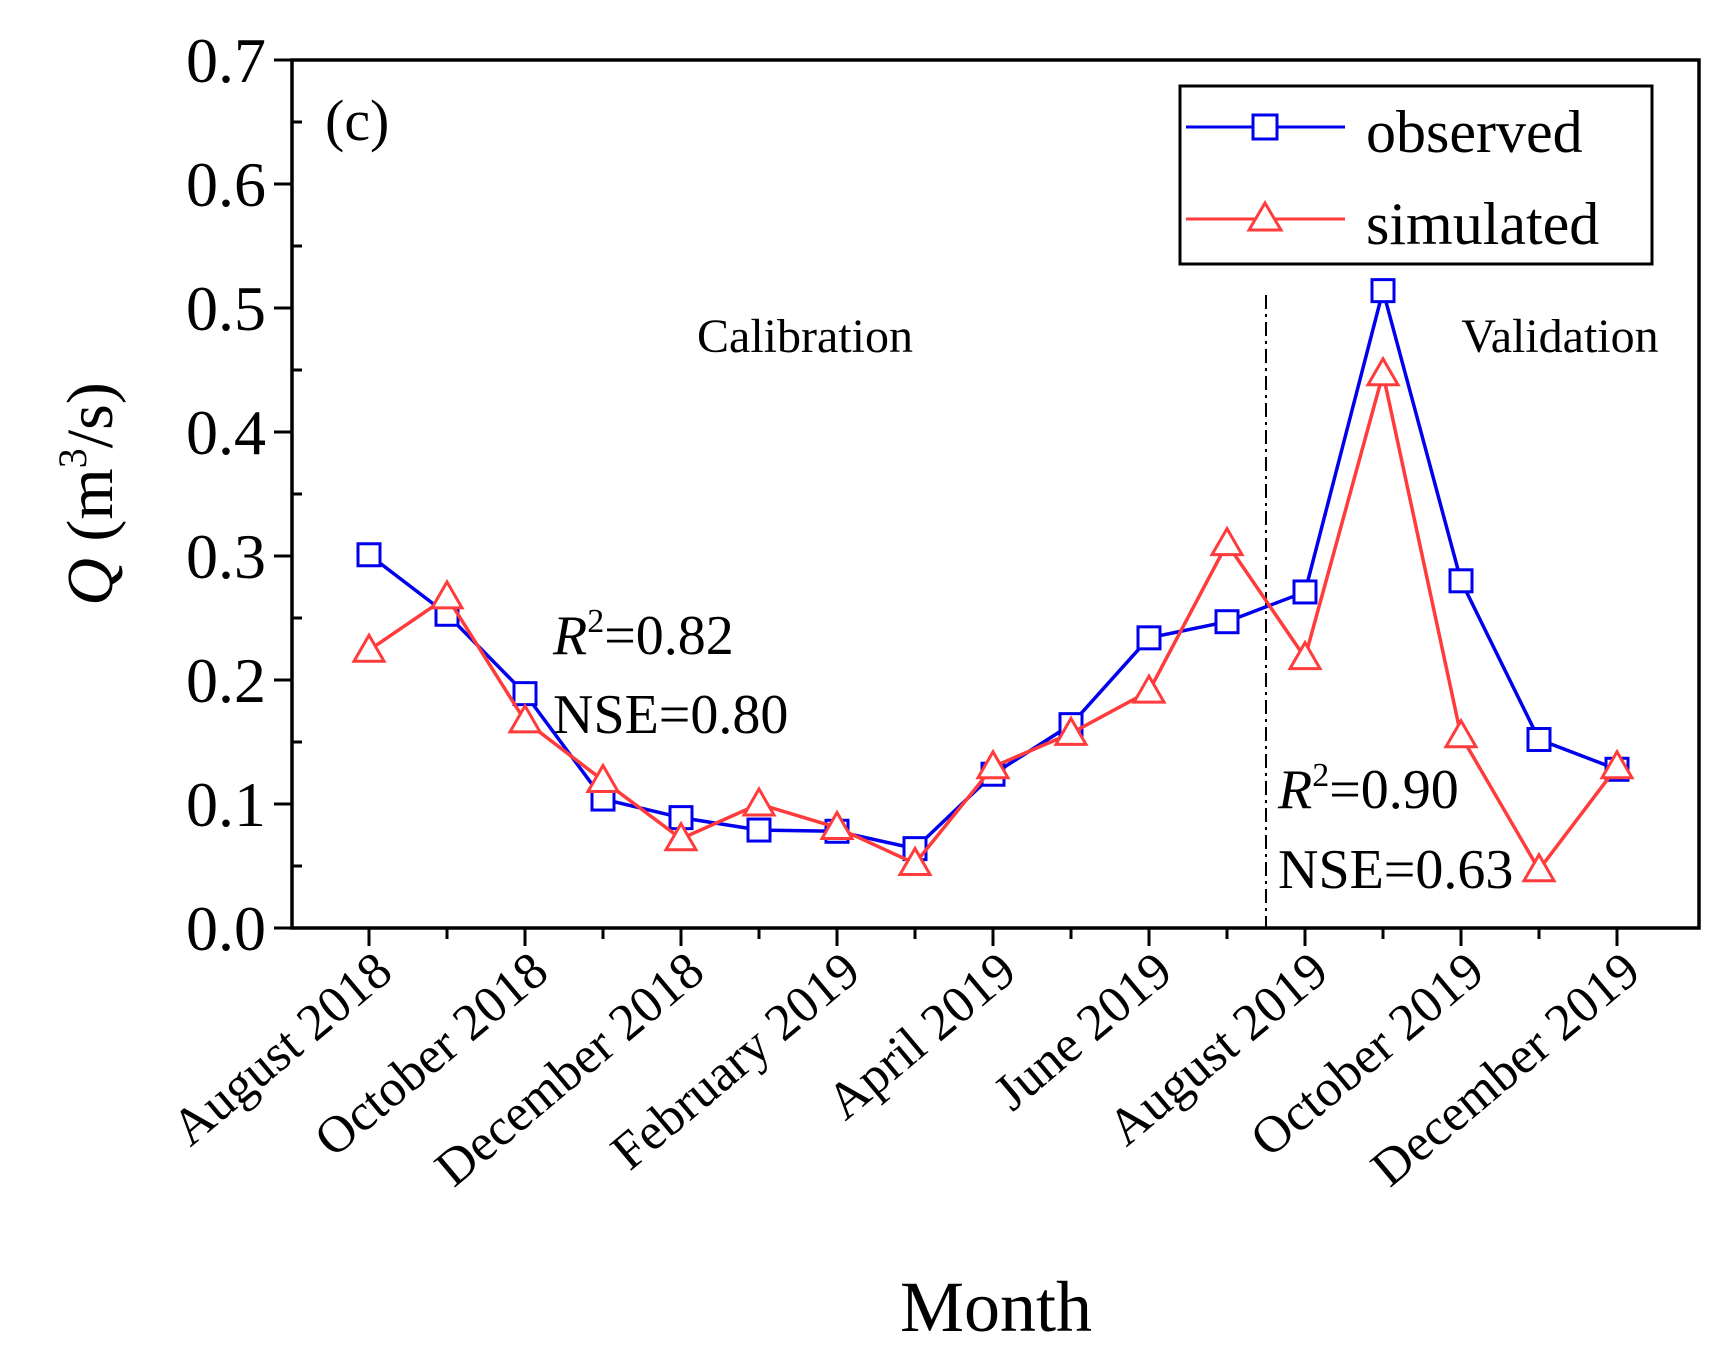 This screenshot has height=1364, width=1709. What do you see at coordinates (1320, 775) in the screenshot?
I see `validation-r-sup: 2` at bounding box center [1320, 775].